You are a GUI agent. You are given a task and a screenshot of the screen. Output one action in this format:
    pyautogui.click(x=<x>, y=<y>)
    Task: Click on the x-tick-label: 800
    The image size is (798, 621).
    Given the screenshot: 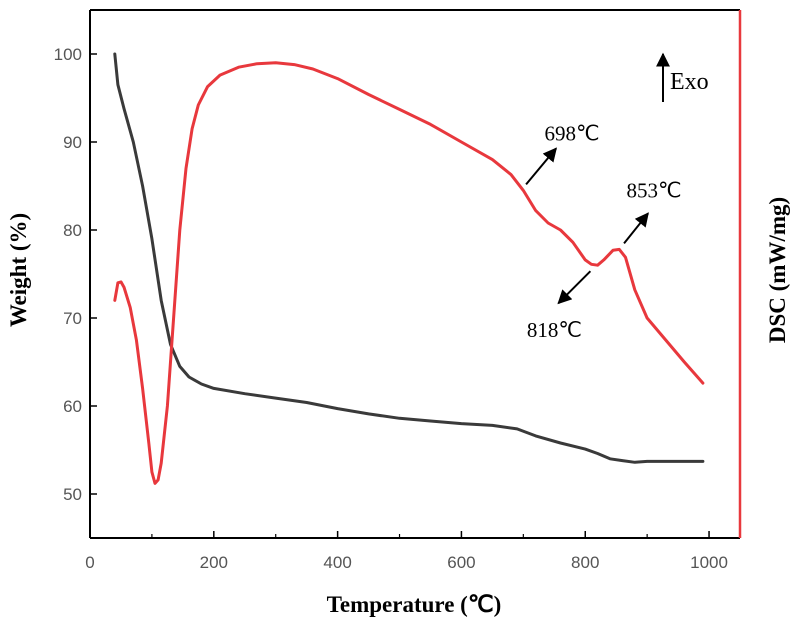 What is the action you would take?
    pyautogui.click(x=585, y=562)
    